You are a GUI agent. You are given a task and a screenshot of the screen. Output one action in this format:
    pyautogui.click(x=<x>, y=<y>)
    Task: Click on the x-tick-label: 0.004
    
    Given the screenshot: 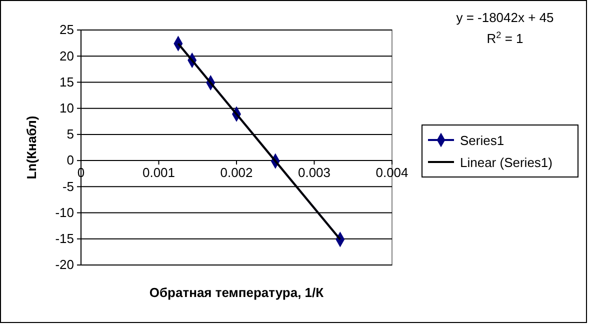 What is the action you would take?
    pyautogui.click(x=392, y=172)
    